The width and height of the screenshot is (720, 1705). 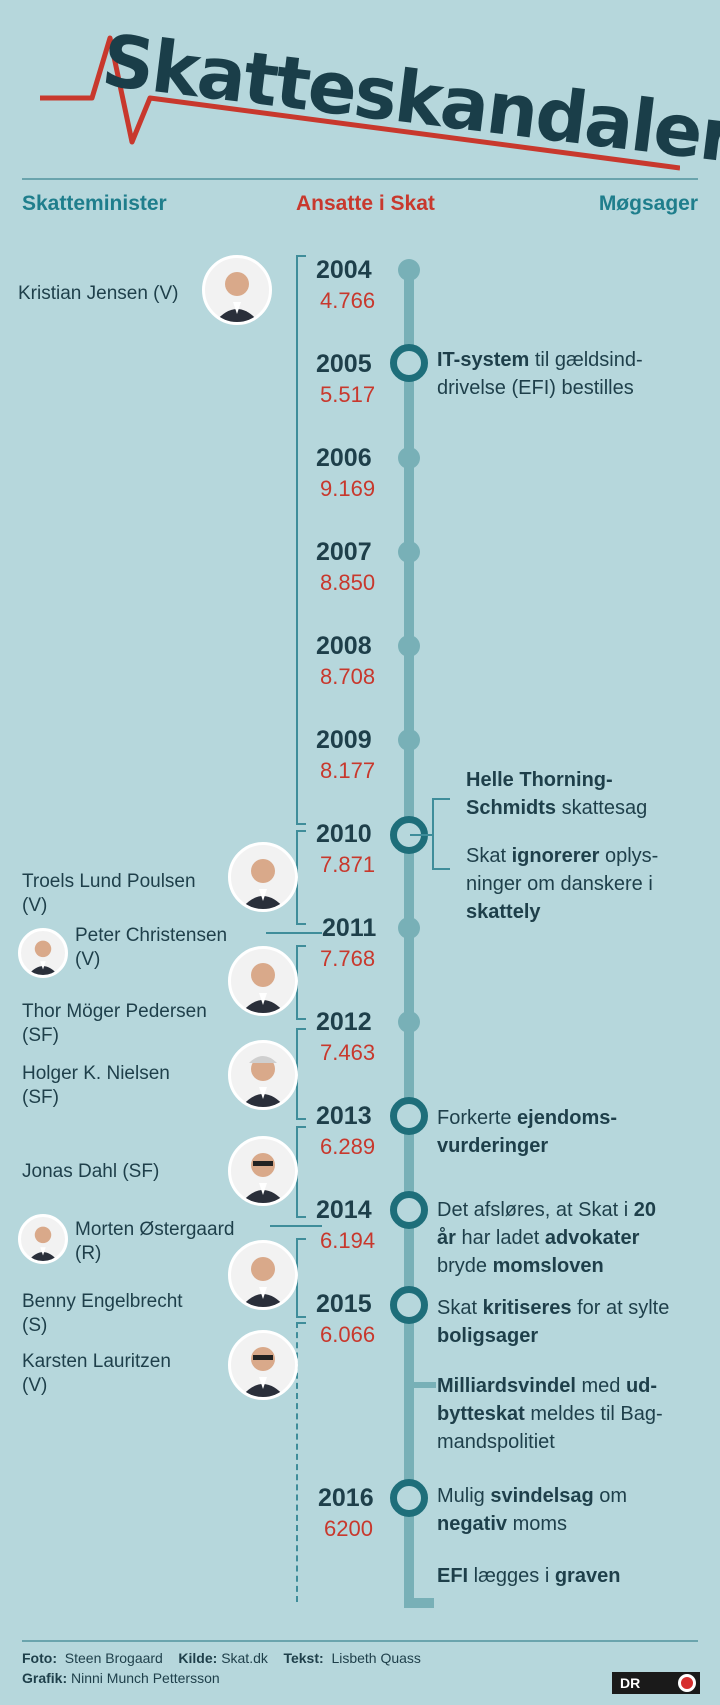 What do you see at coordinates (557, 794) in the screenshot?
I see `event-2010-thorning: Helle Thorning- Schmidts skattesag` at bounding box center [557, 794].